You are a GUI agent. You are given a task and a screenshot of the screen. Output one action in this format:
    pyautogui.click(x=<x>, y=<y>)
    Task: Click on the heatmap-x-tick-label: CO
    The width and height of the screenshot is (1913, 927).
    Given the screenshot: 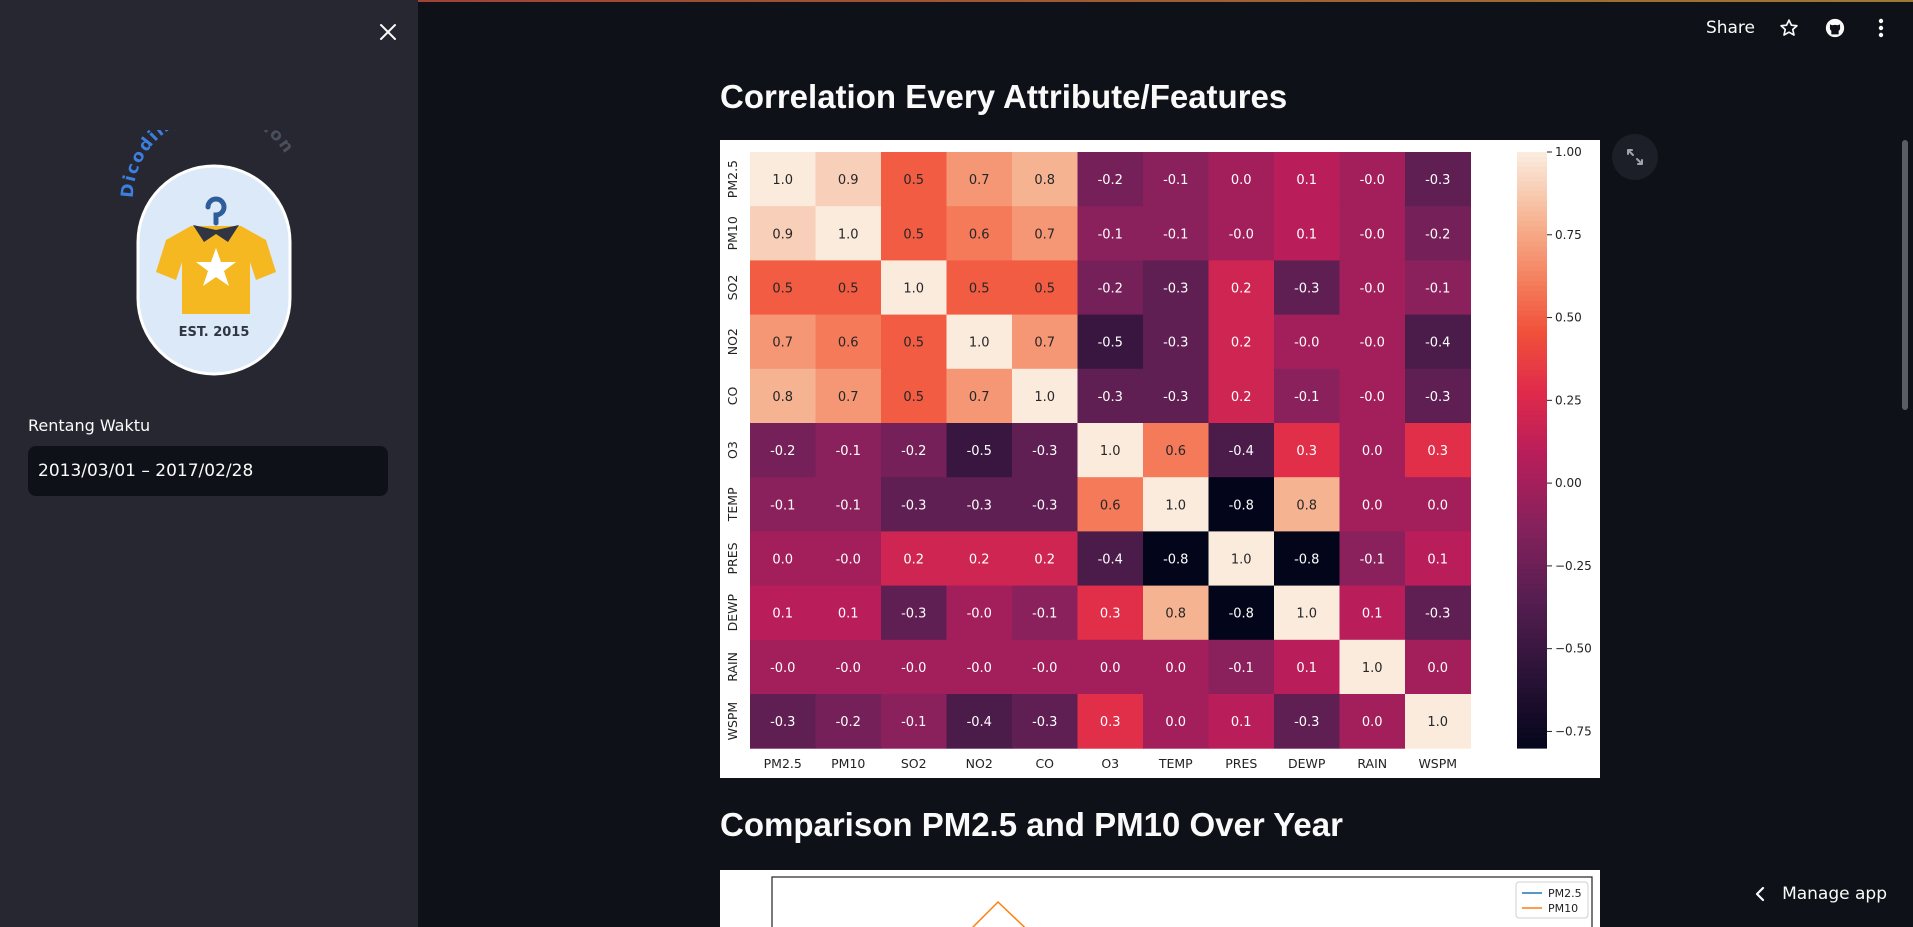 What is the action you would take?
    pyautogui.click(x=1044, y=763)
    